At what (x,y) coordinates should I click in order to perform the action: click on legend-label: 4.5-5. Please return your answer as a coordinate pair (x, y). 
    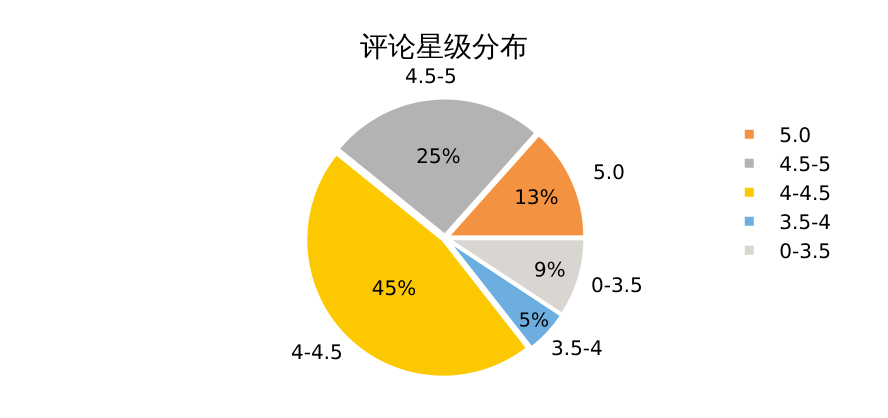
    Looking at the image, I should click on (805, 164).